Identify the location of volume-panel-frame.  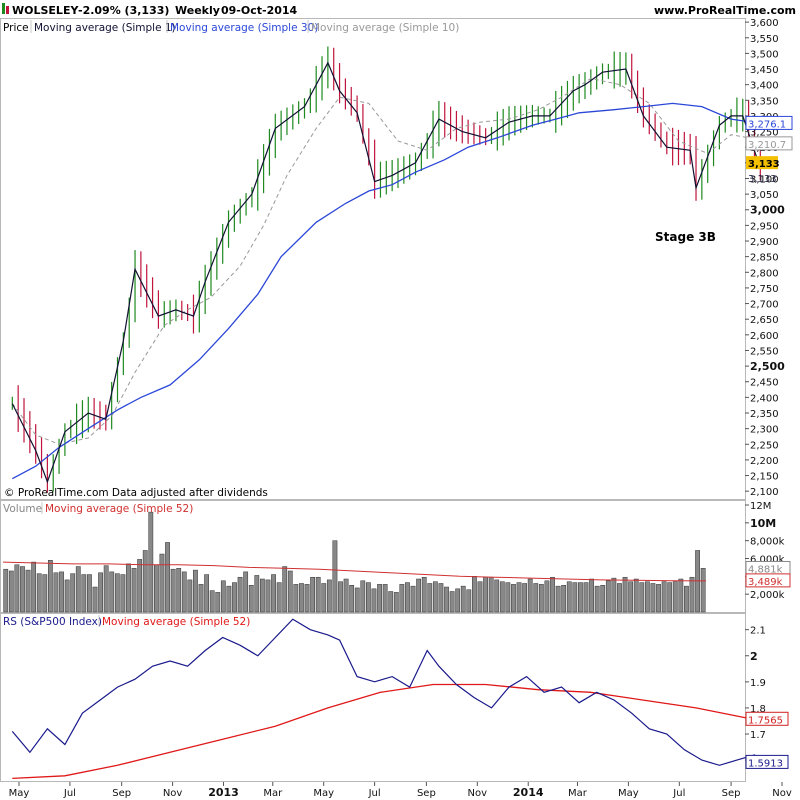
(373, 556).